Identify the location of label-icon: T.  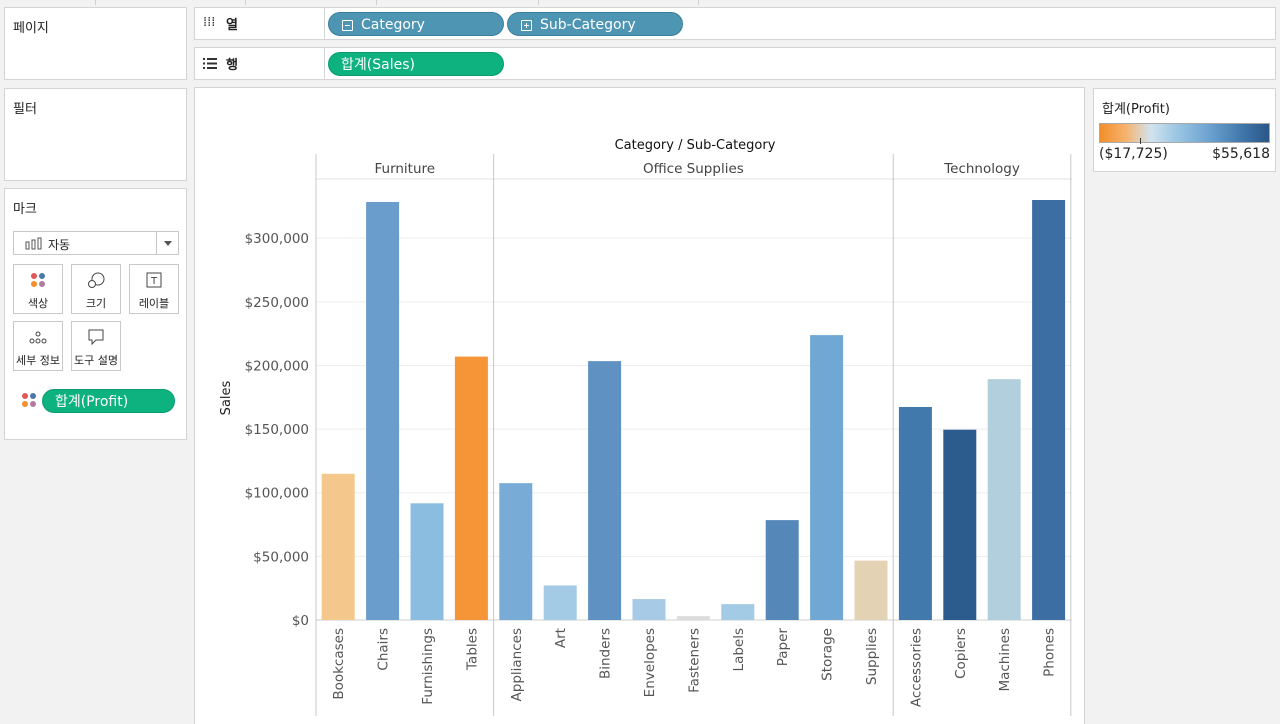
(154, 280).